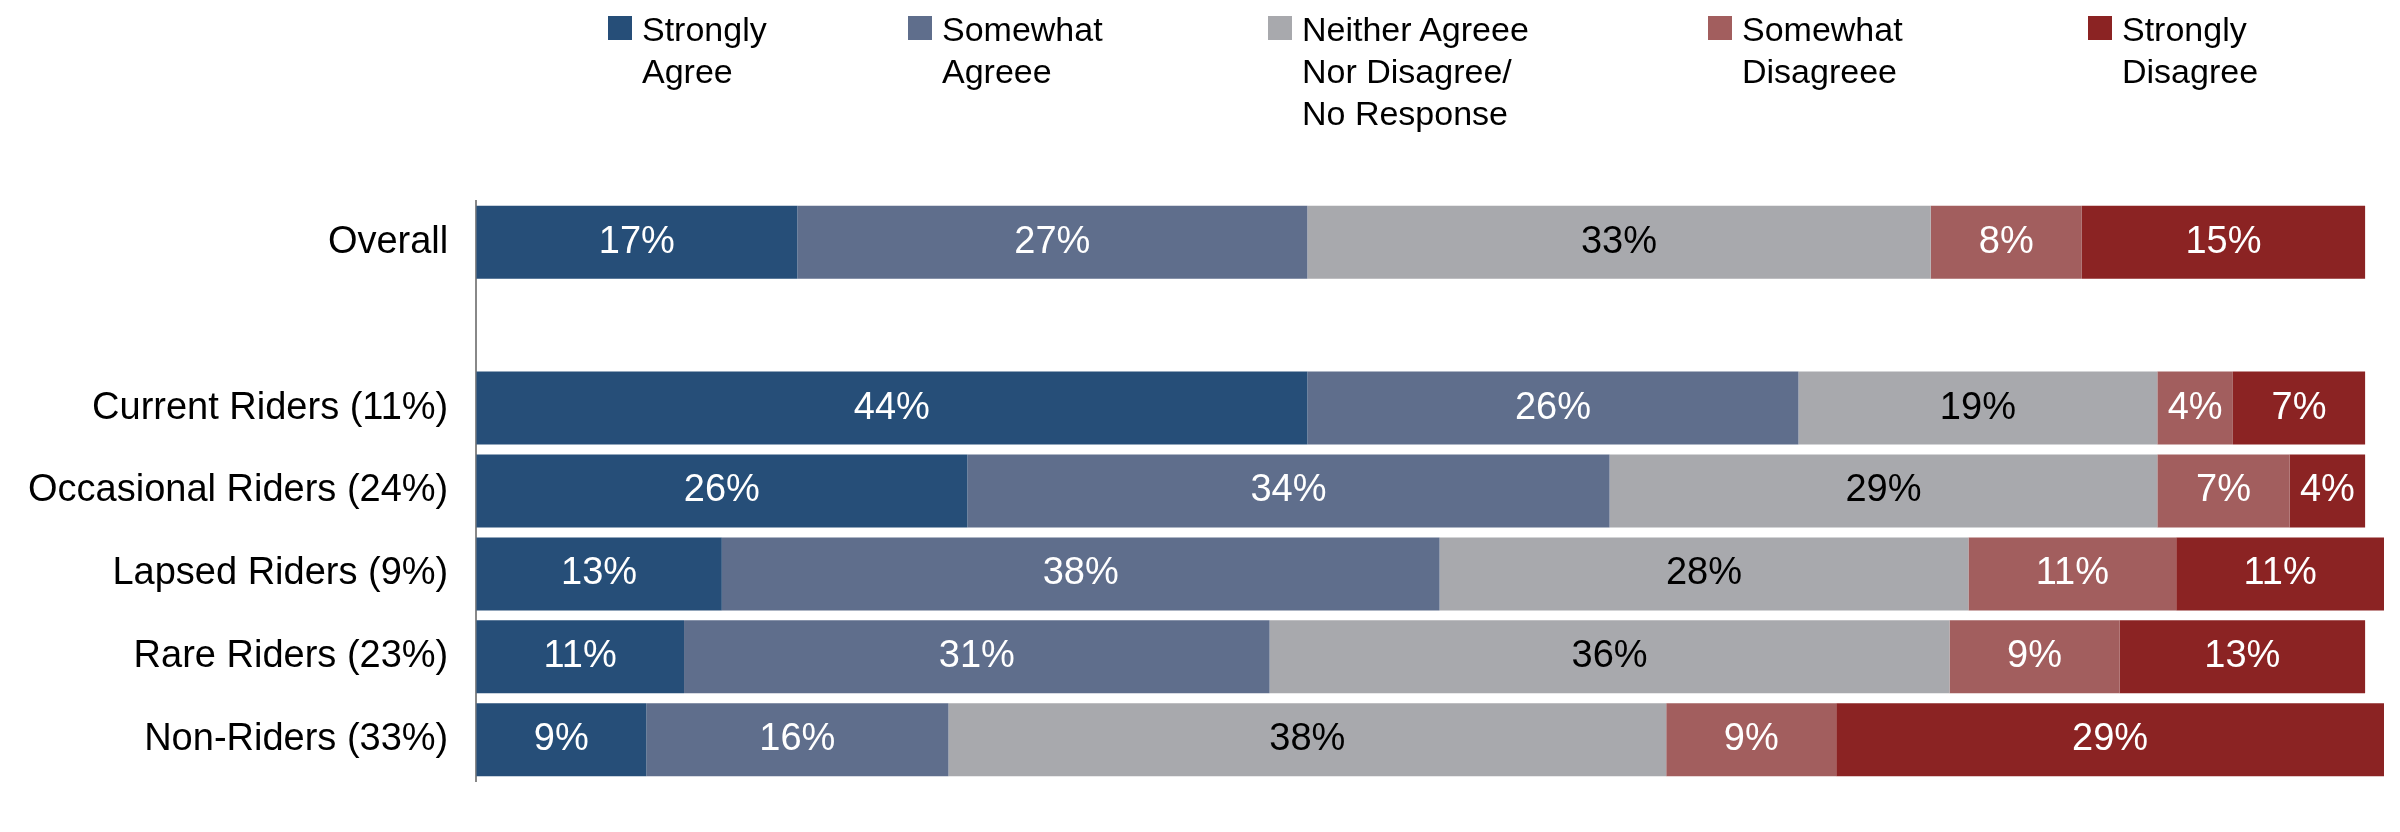 This screenshot has width=2400, height=832. What do you see at coordinates (1416, 71) in the screenshot?
I see `legend-label: Neither Agreee Nor Disagree/ No Response` at bounding box center [1416, 71].